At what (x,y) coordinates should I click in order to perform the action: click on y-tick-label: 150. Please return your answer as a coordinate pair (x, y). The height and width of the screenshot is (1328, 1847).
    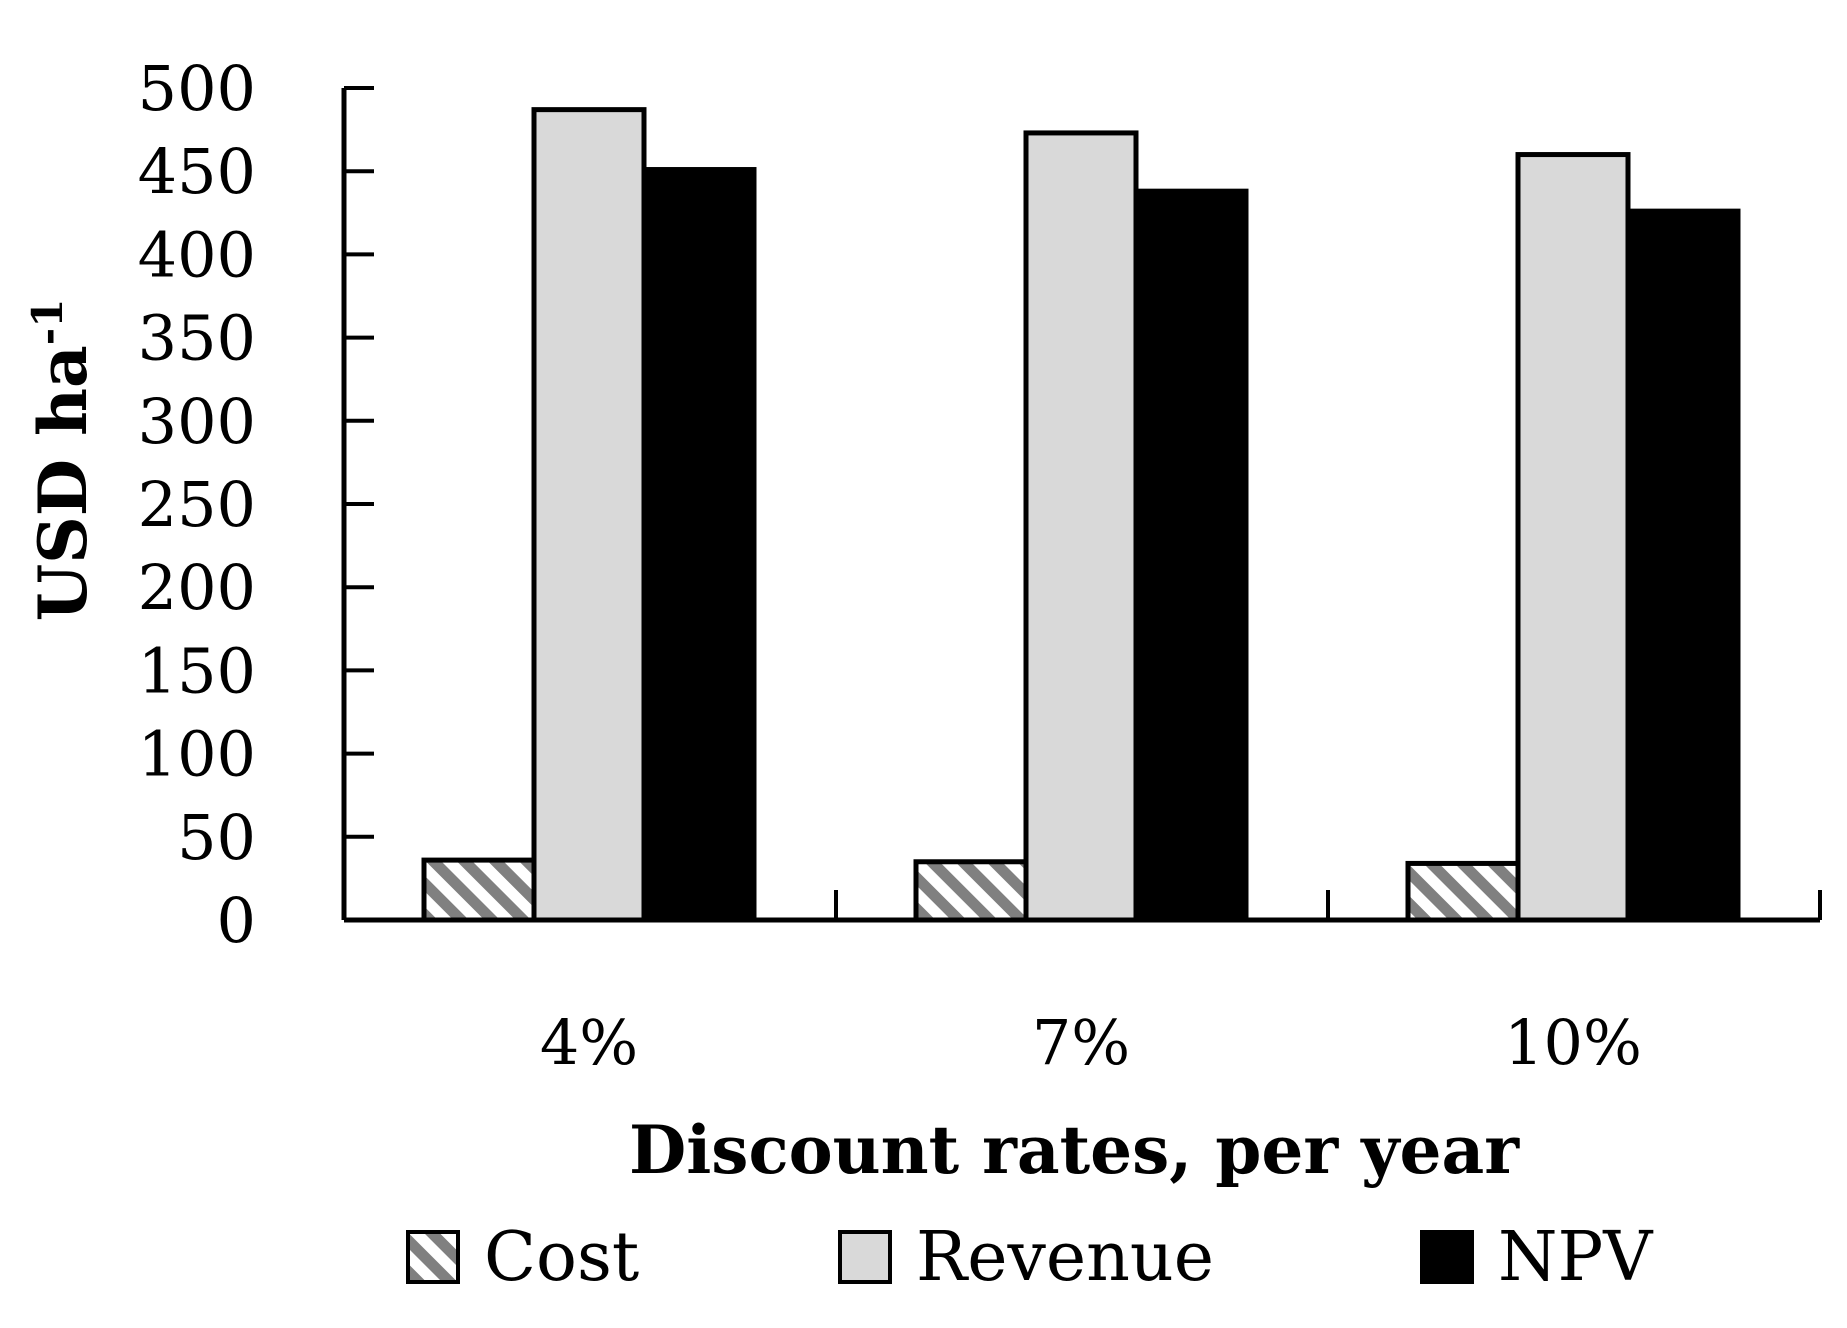
    Looking at the image, I should click on (197, 670).